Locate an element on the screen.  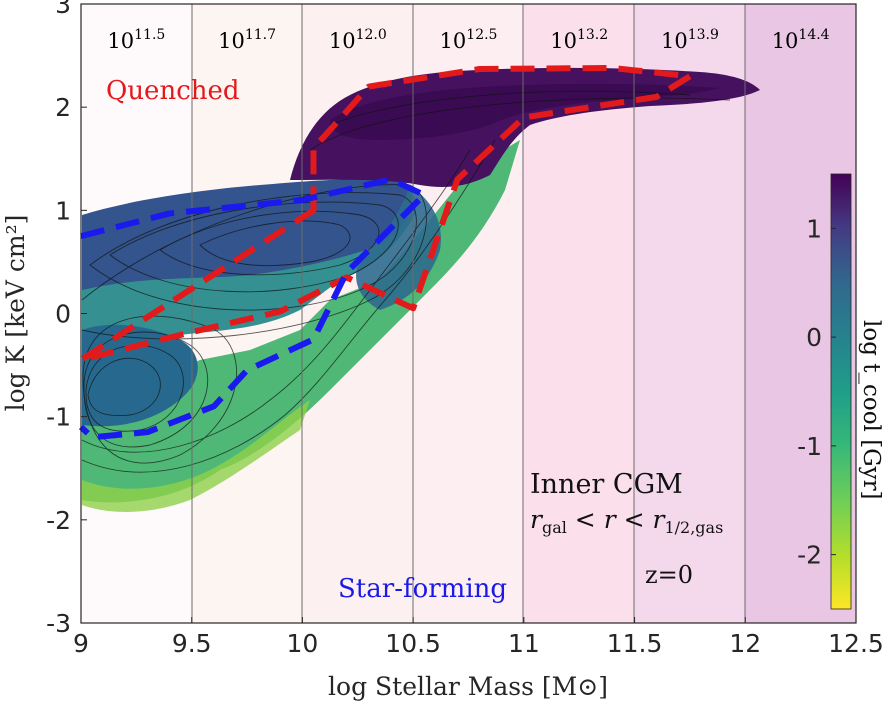
region-lt-2: < is located at coordinates (634, 519).